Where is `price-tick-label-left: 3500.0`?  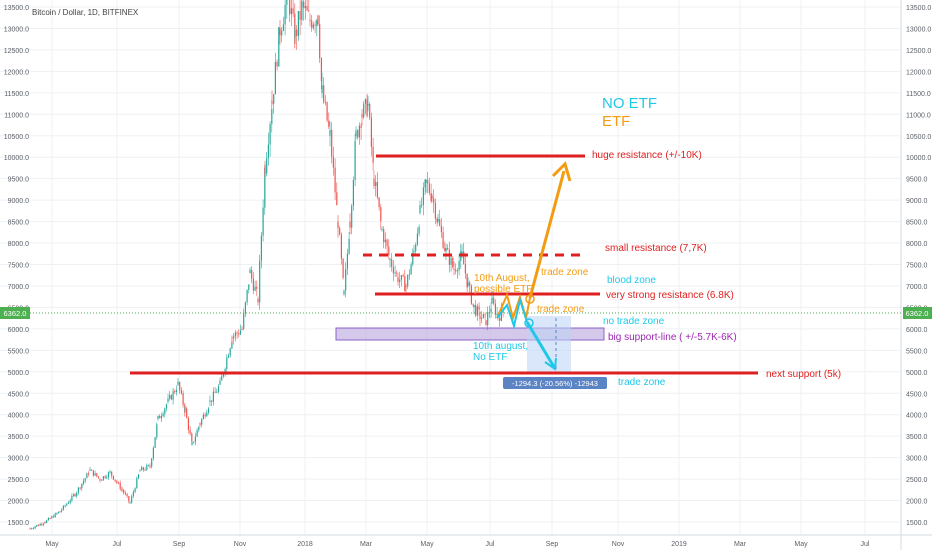 price-tick-label-left: 3500.0 is located at coordinates (19, 437).